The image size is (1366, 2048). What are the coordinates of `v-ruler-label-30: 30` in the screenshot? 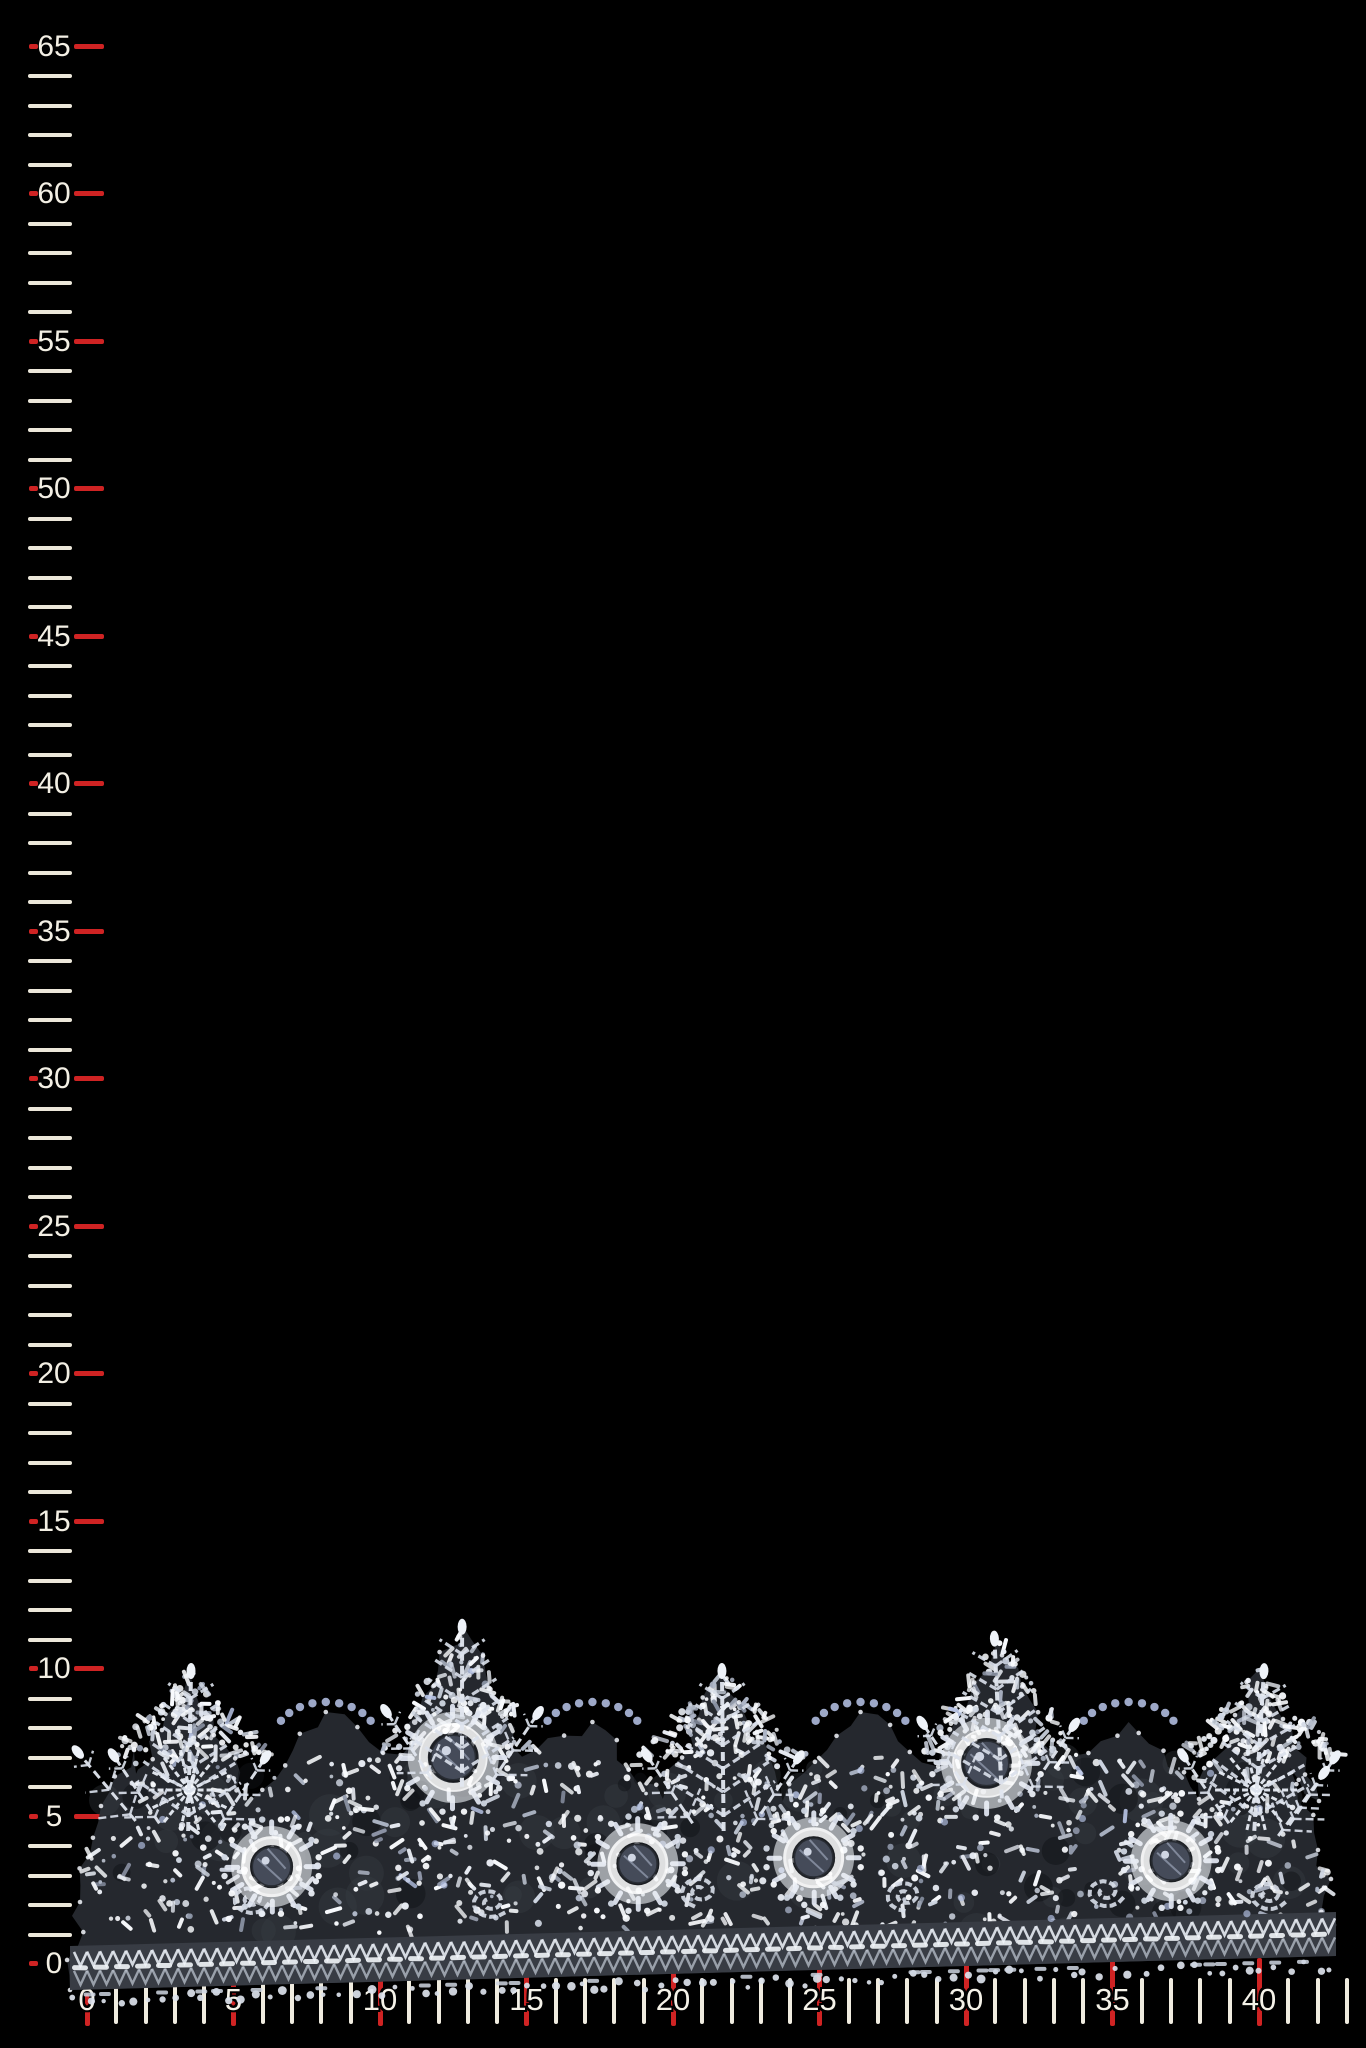 It's located at (54, 1078).